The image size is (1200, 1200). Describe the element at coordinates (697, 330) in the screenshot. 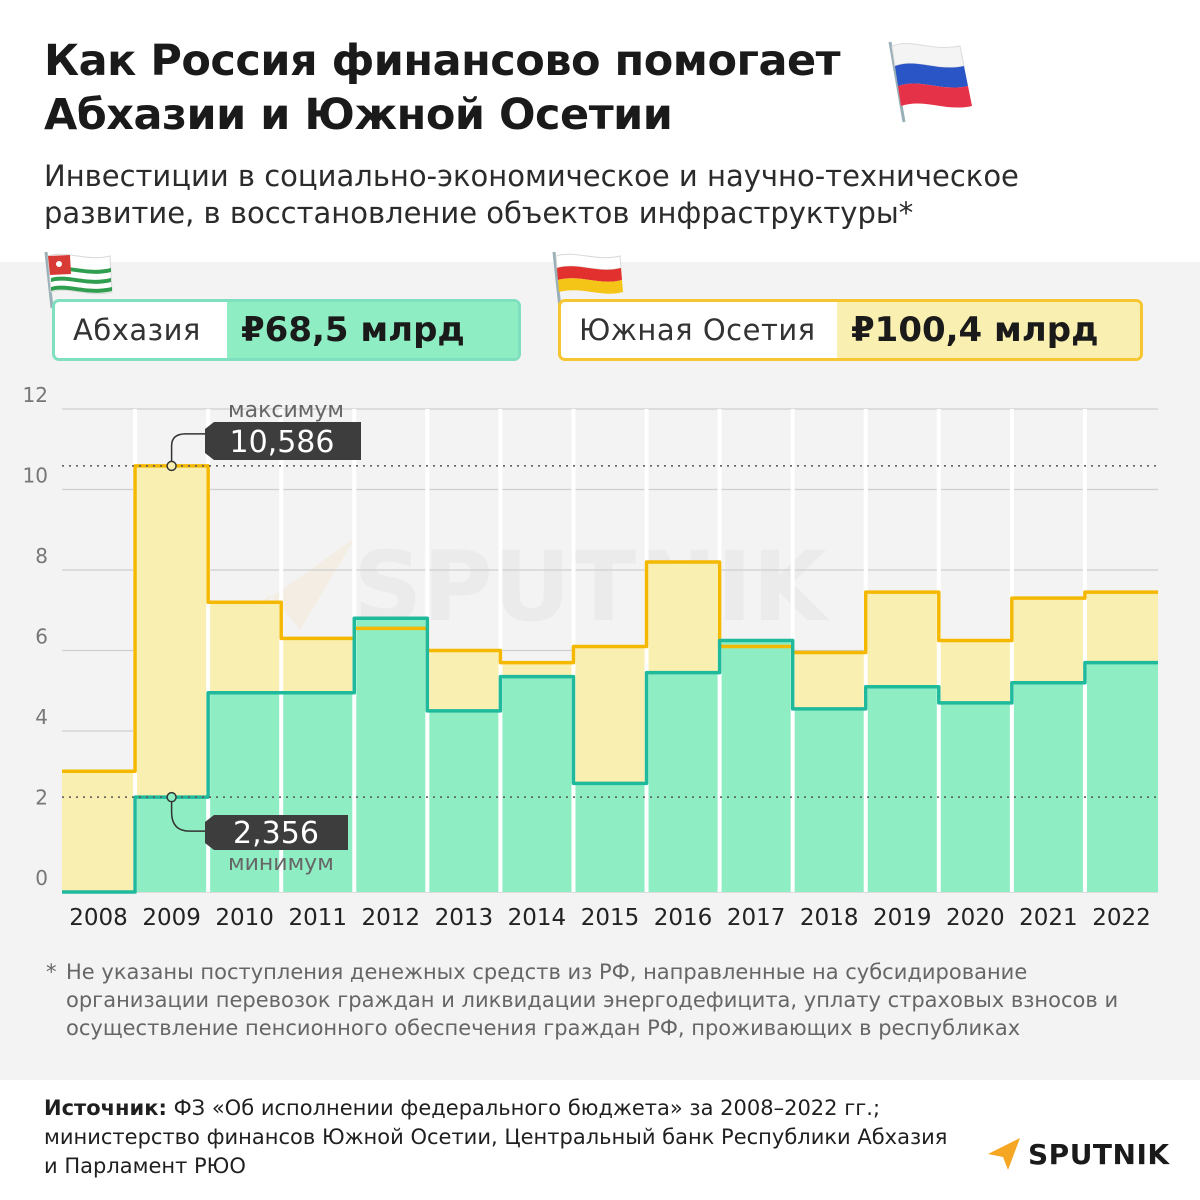

I see `south-ossetia-total-label: Южная Осетия` at that location.